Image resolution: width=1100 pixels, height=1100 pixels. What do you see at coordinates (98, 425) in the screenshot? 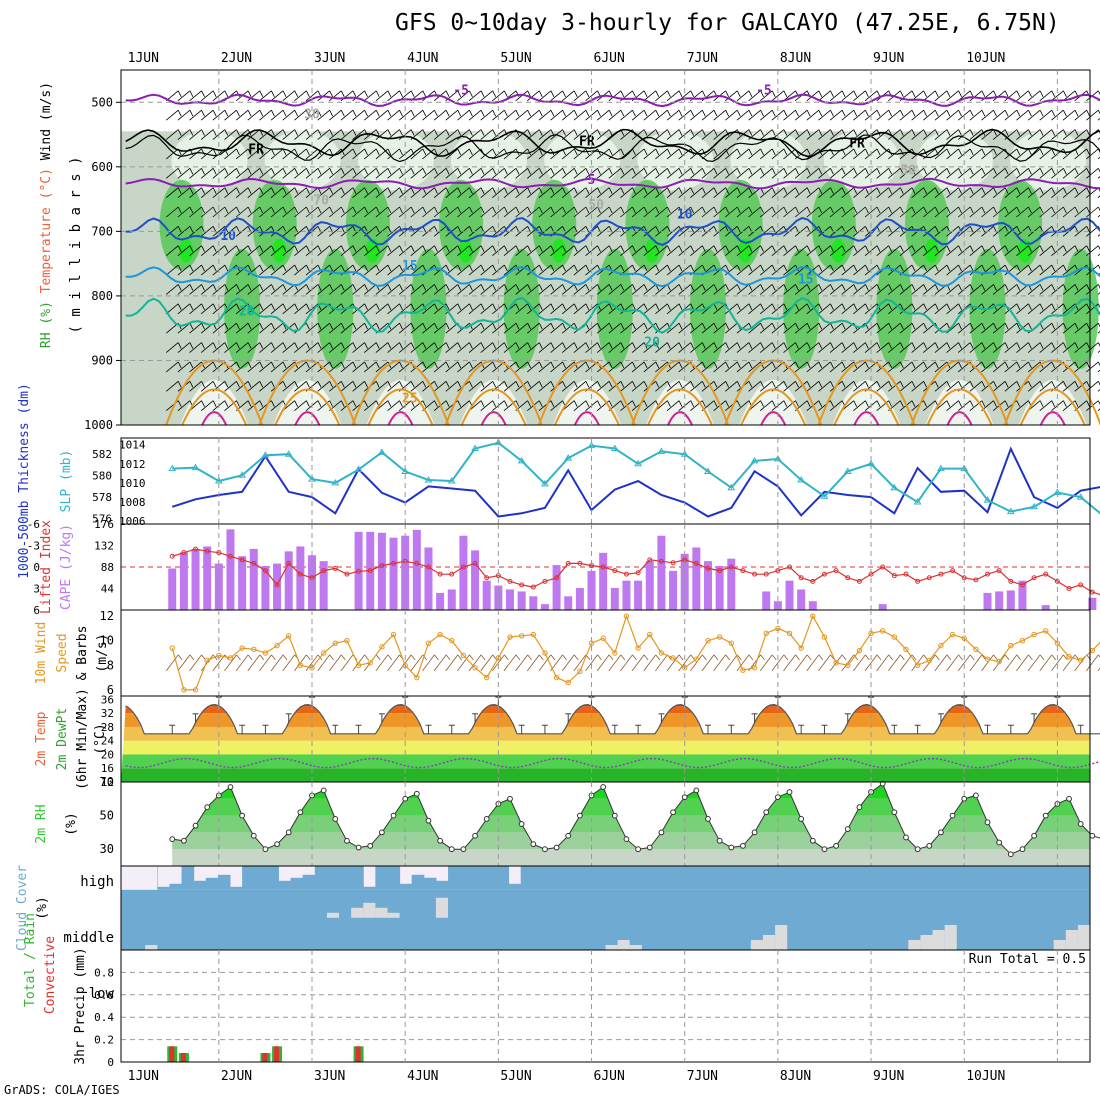
I see `y-tick-label: 1000` at bounding box center [98, 425].